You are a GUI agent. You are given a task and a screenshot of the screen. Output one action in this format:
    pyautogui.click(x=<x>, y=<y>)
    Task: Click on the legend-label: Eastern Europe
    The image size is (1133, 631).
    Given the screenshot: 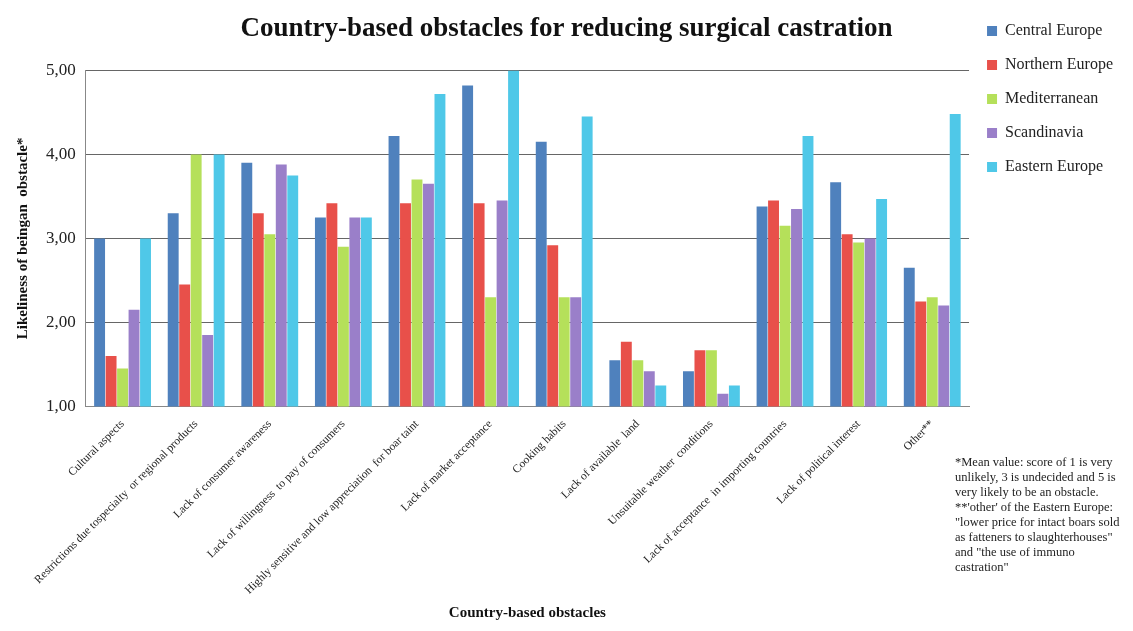 What is the action you would take?
    pyautogui.click(x=1054, y=166)
    